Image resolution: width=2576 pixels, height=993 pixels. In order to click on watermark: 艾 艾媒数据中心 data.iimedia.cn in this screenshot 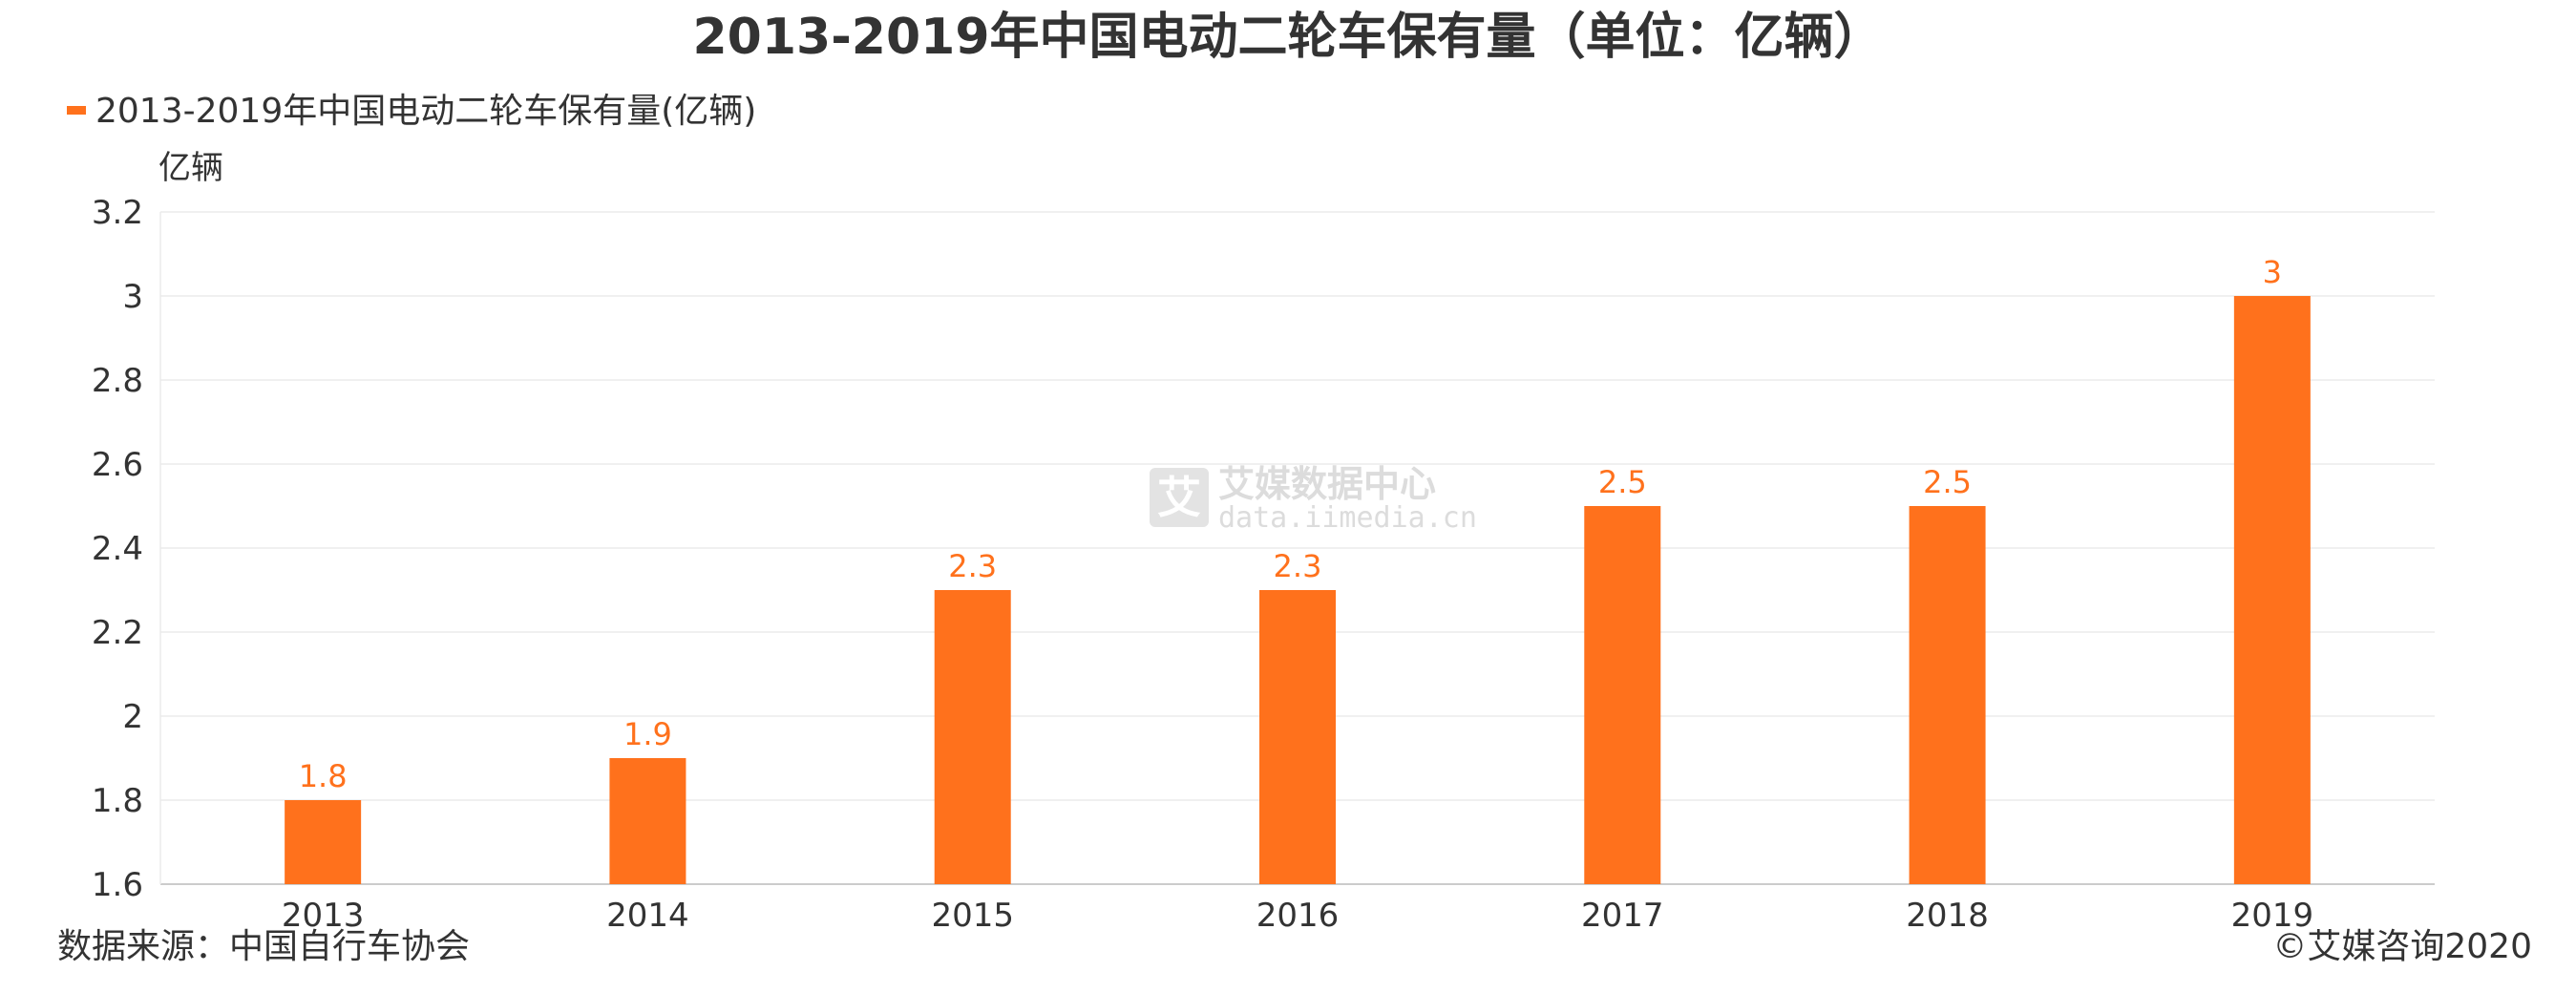, I will do `click(1313, 499)`.